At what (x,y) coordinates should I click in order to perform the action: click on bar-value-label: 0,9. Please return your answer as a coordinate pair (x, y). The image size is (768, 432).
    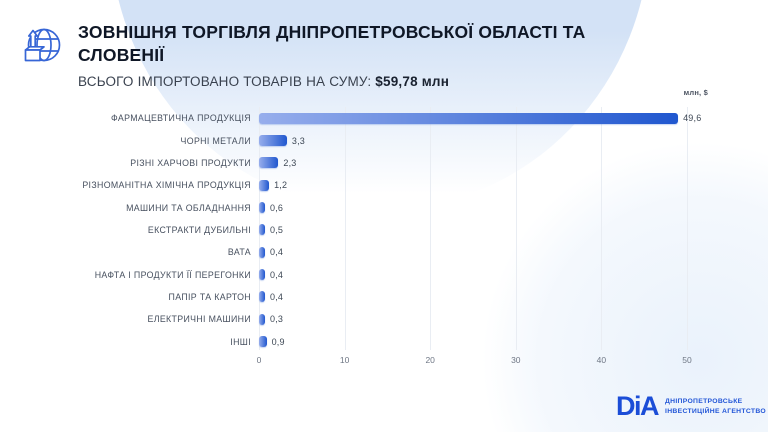
    Looking at the image, I should click on (278, 341).